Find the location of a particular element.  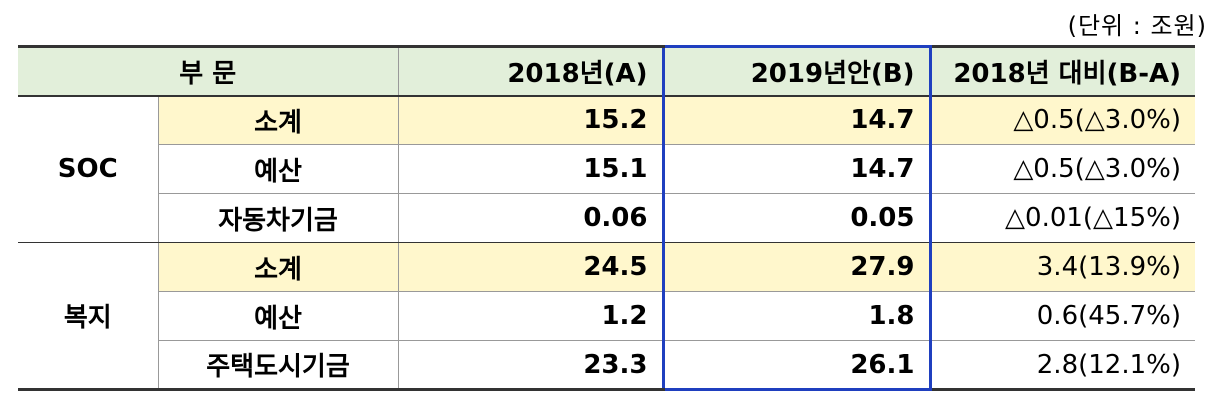

header-cell: 2018년(A) is located at coordinates (530, 71).